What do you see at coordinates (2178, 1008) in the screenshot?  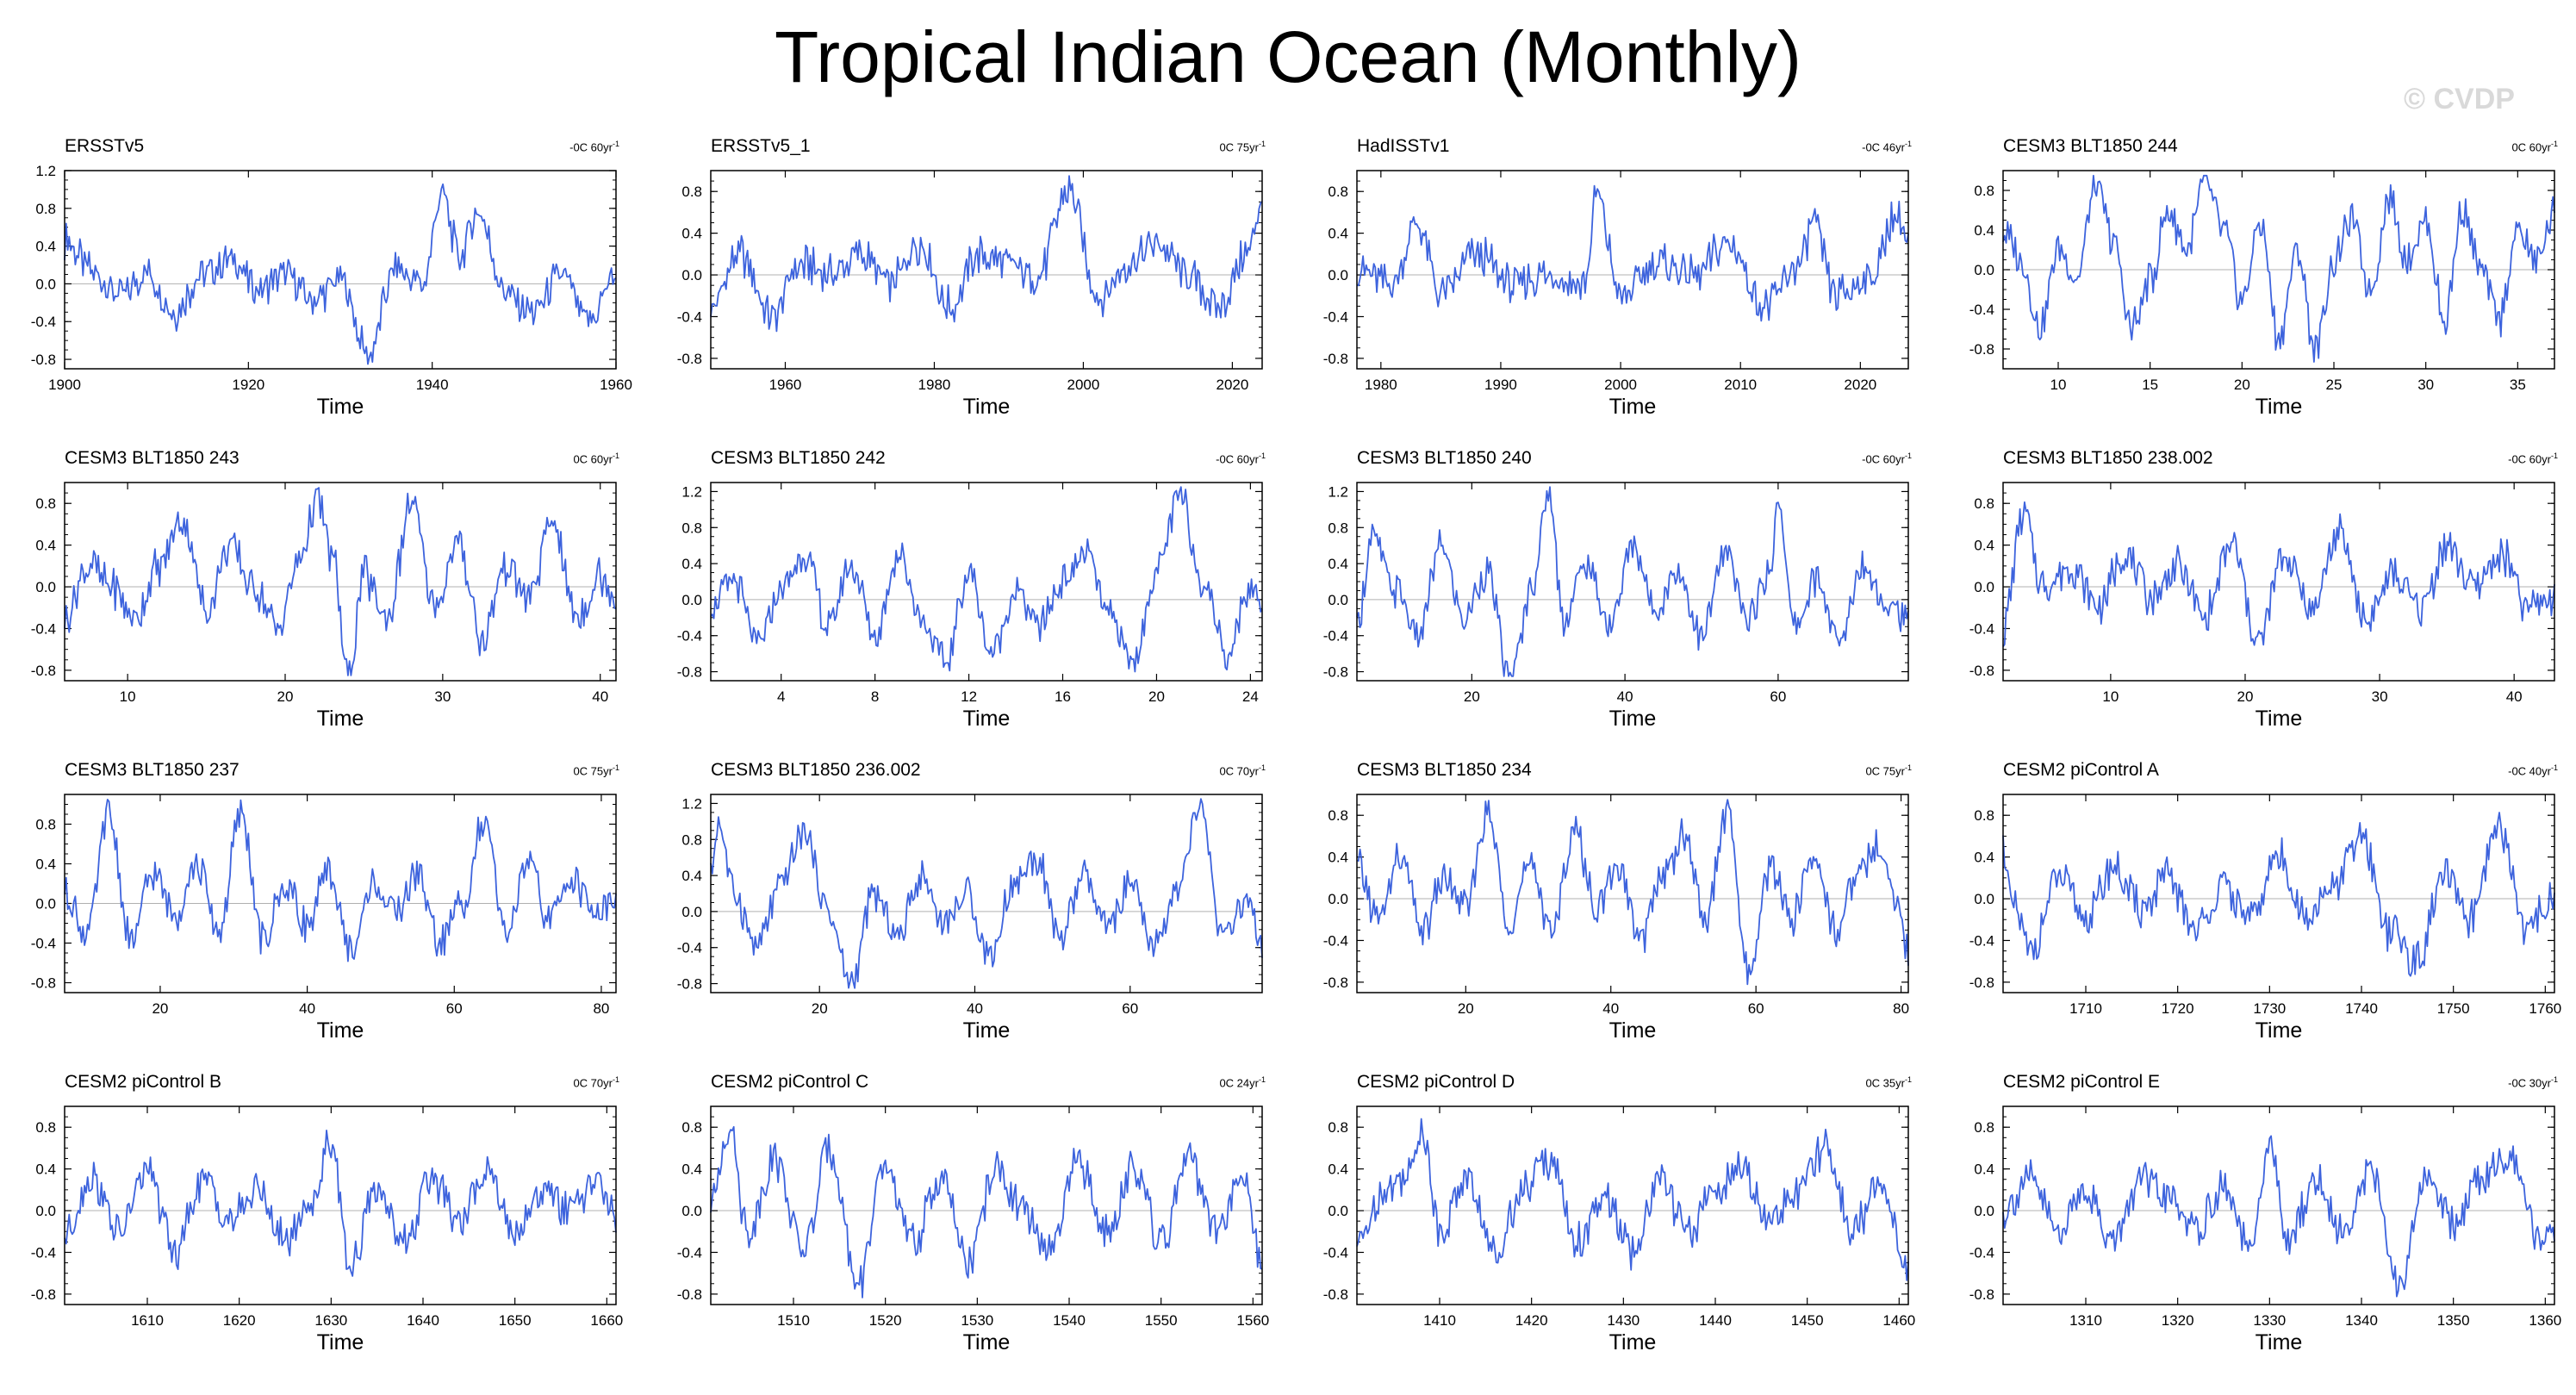 I see `x-tick-label: 1720` at bounding box center [2178, 1008].